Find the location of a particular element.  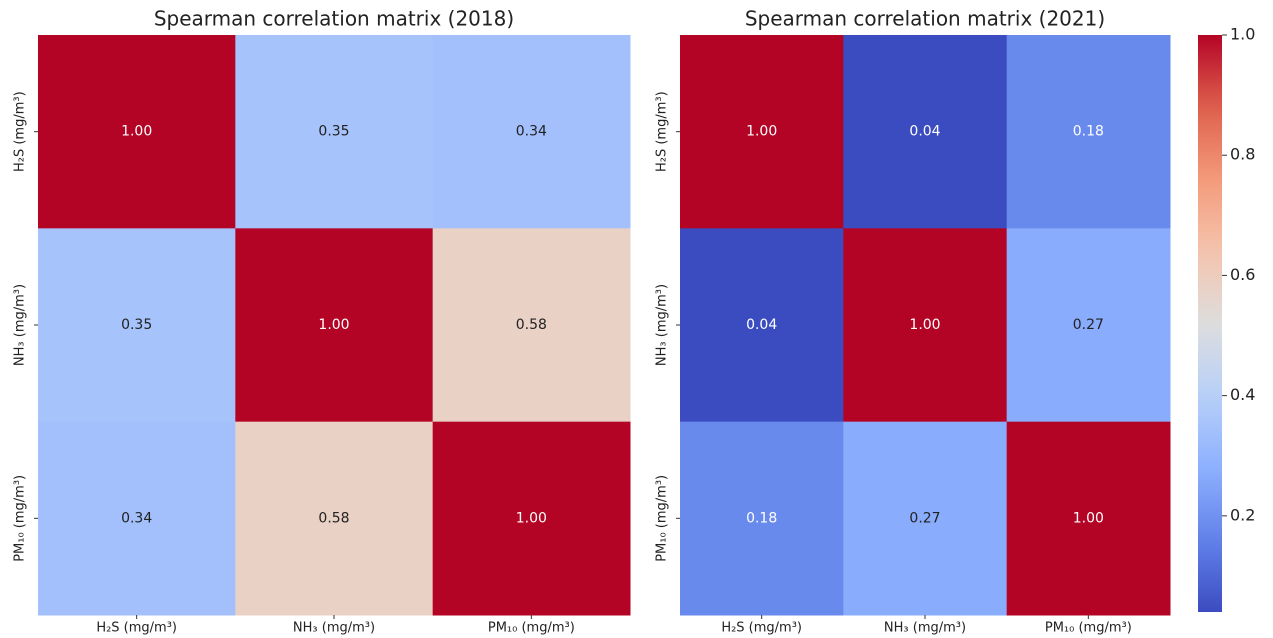

colorbar-tick-label: 0.4 is located at coordinates (1242, 394).